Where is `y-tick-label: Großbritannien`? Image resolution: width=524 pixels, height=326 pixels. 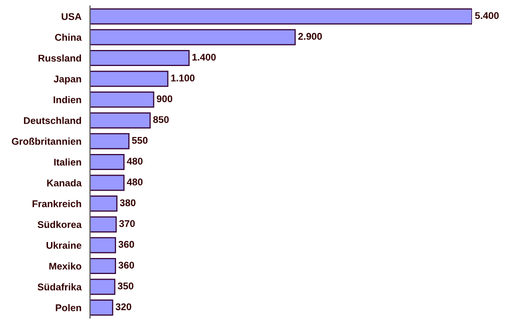
y-tick-label: Großbritannien is located at coordinates (47, 141).